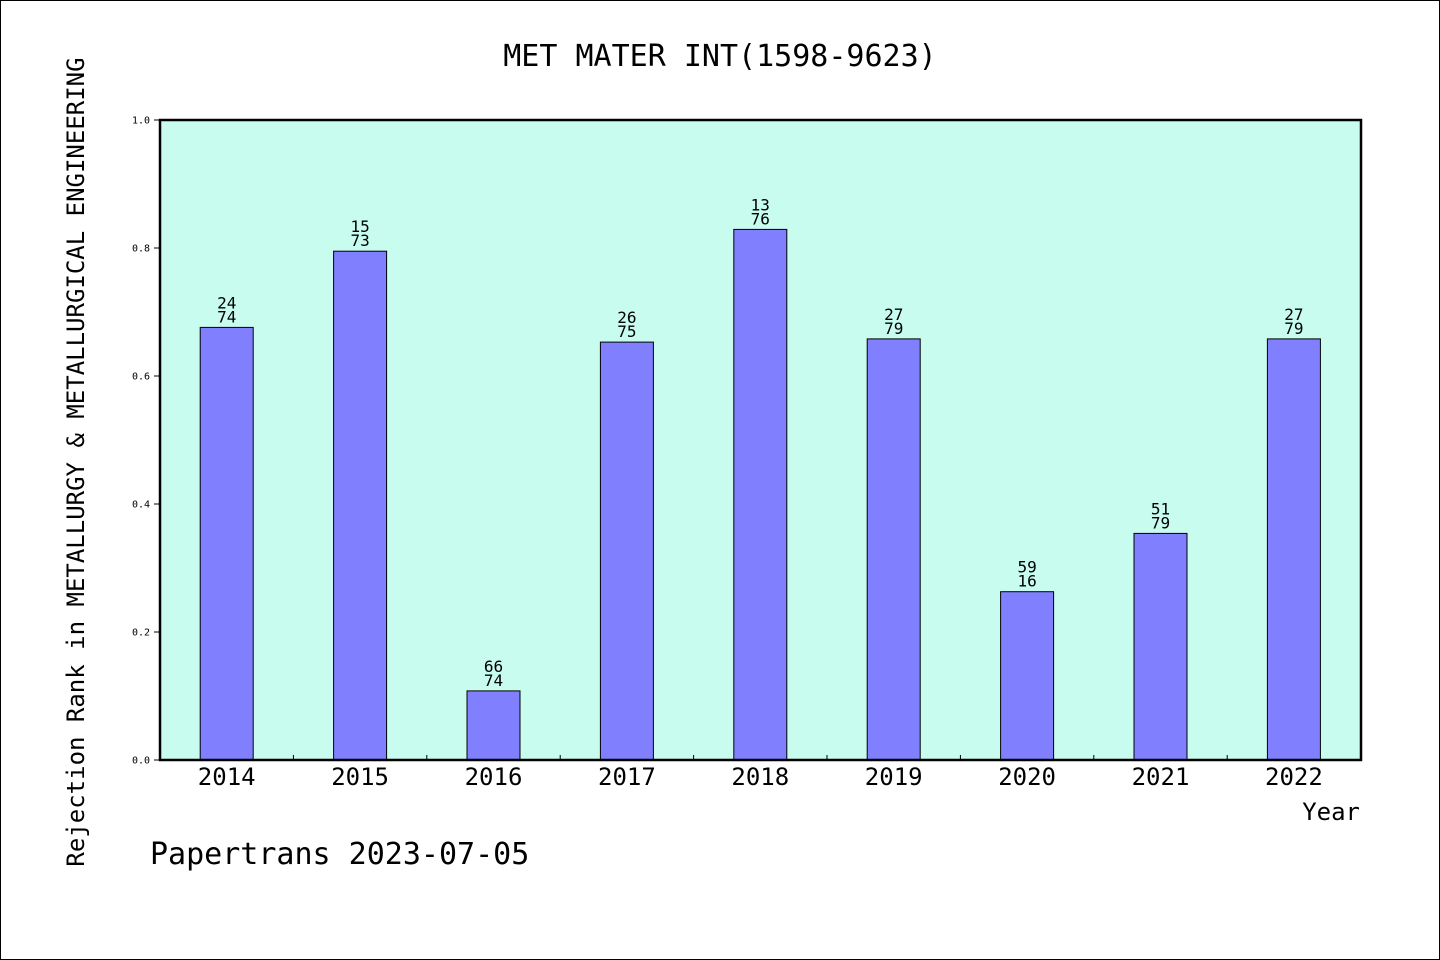  What do you see at coordinates (360, 505) in the screenshot?
I see `bar-2015` at bounding box center [360, 505].